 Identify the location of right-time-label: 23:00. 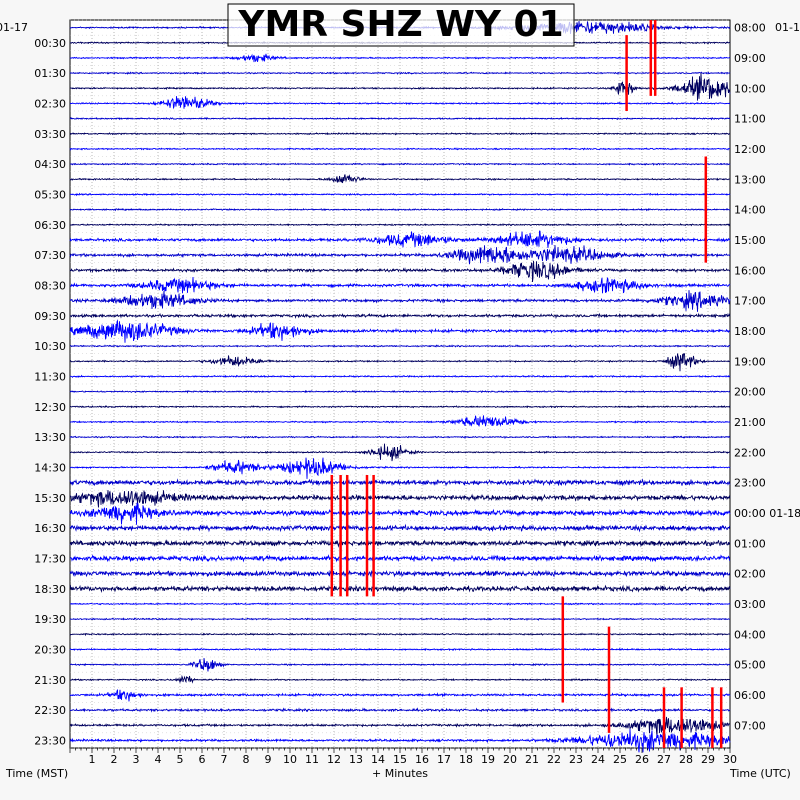
(750, 483).